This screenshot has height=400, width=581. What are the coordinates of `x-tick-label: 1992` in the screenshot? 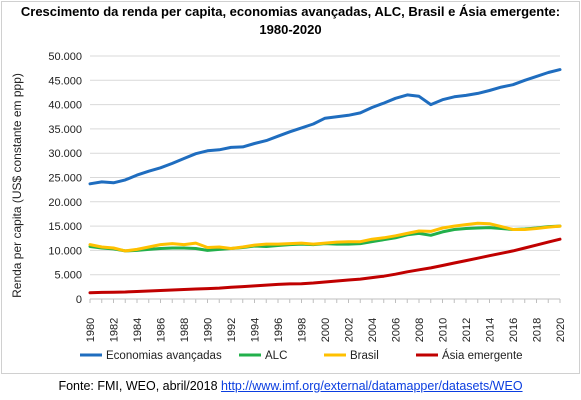 It's located at (232, 330).